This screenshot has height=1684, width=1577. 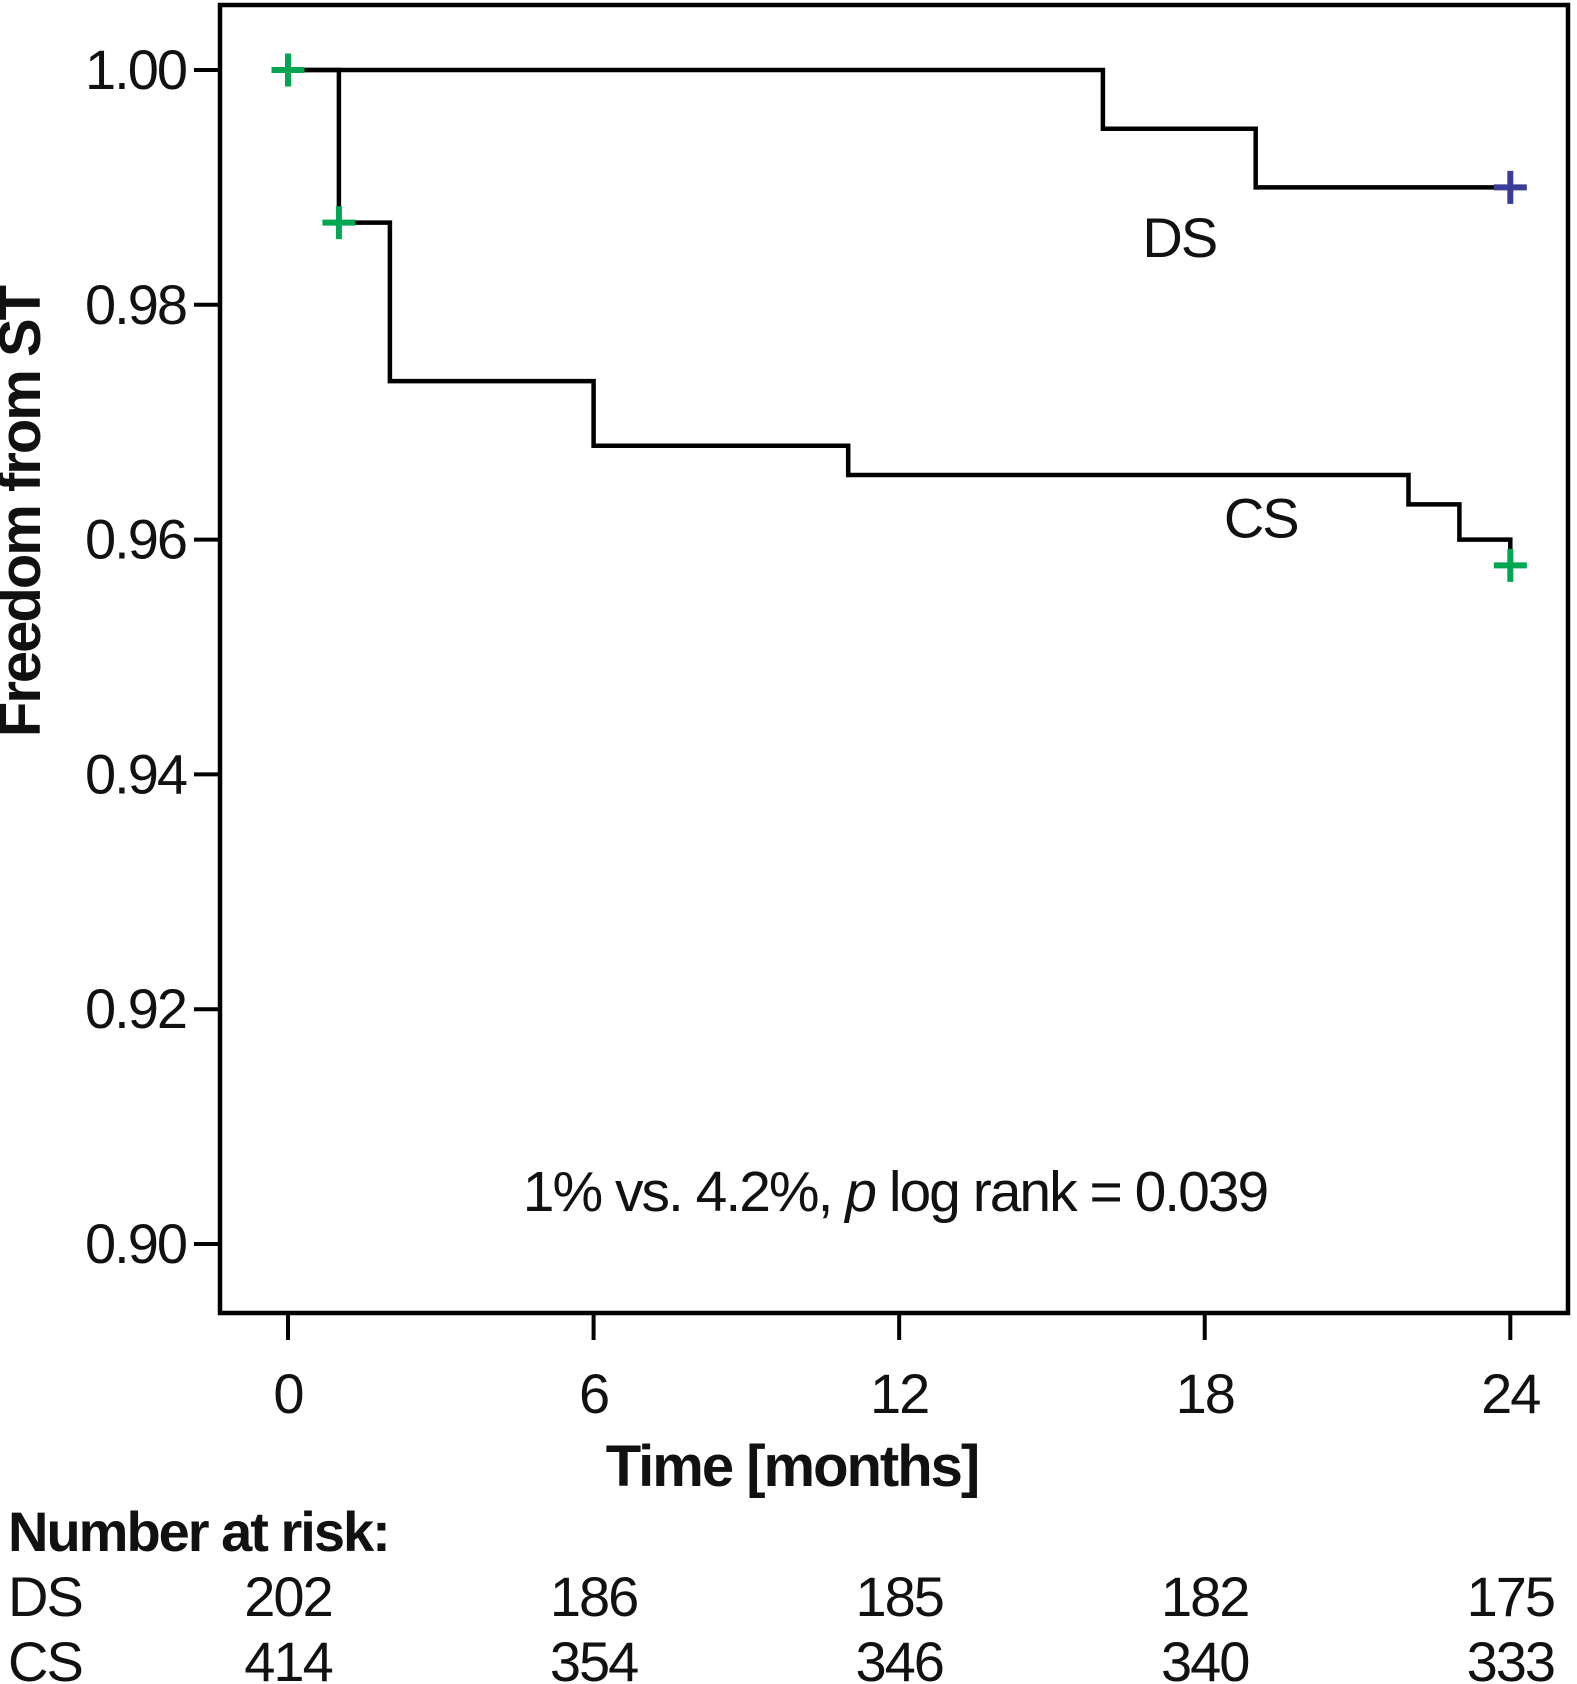 I want to click on risk-value: 202, so click(x=287, y=1596).